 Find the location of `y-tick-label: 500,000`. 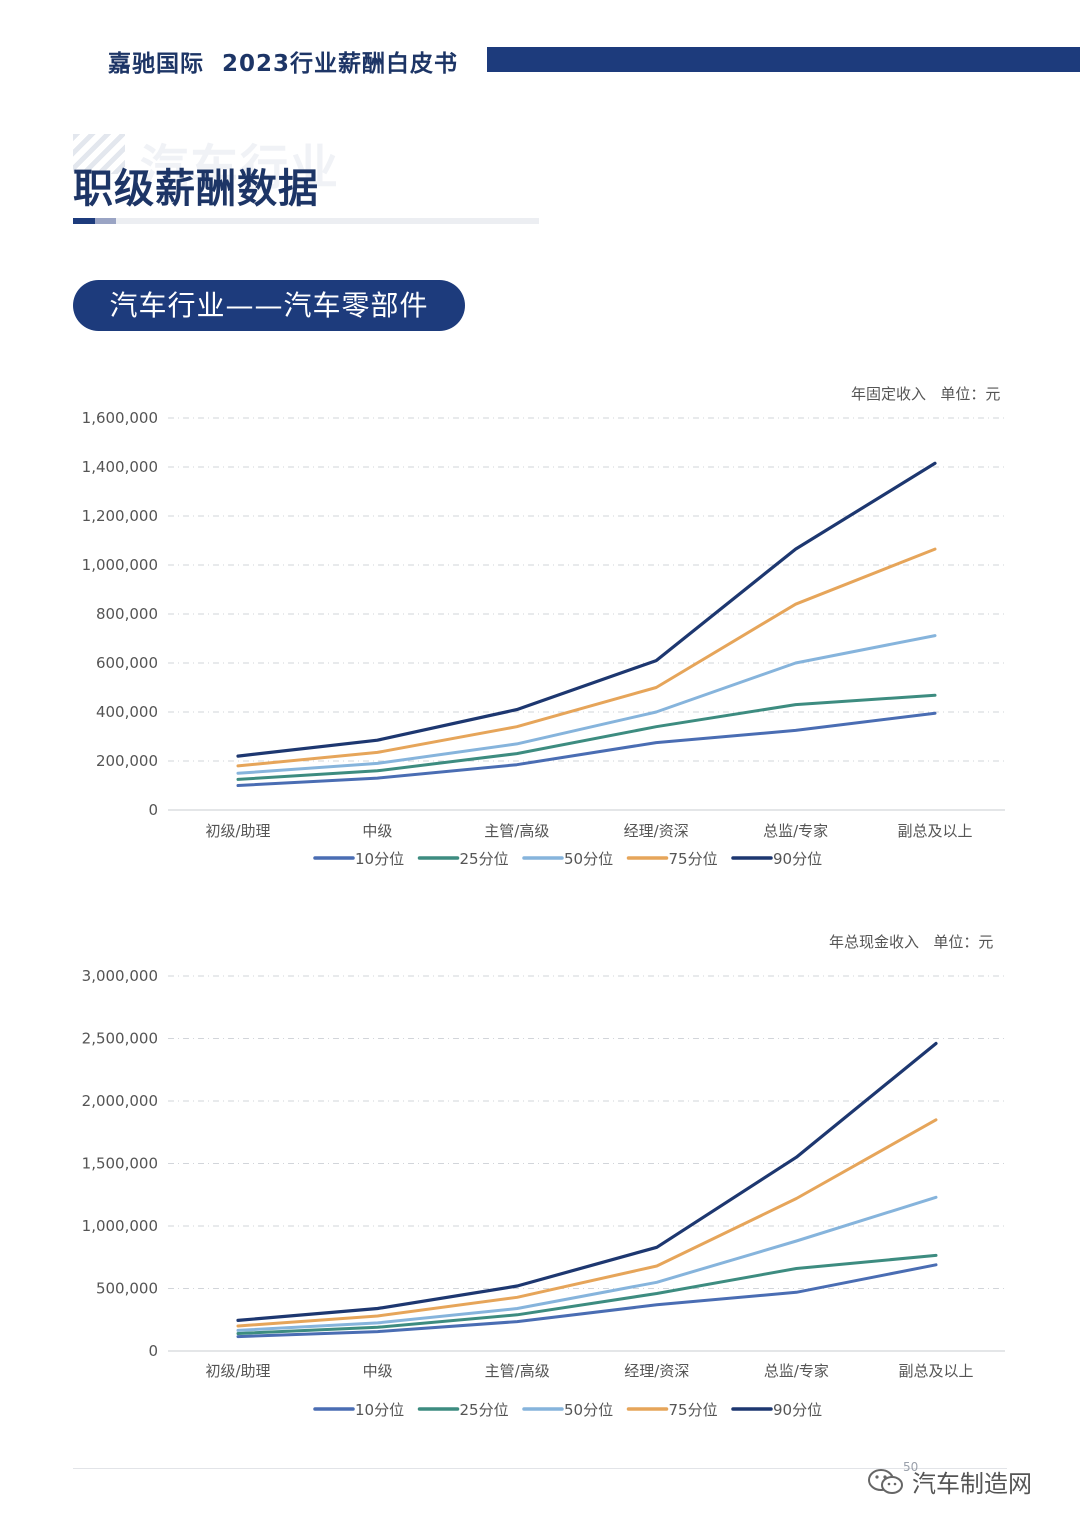

y-tick-label: 500,000 is located at coordinates (127, 1289).